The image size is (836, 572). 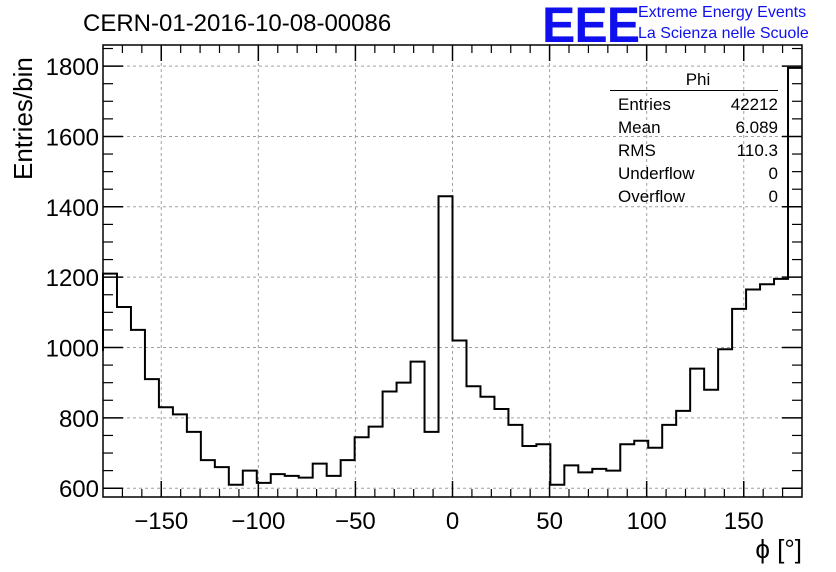 What do you see at coordinates (237, 23) in the screenshot?
I see `run-title: CERN-01-2016-10-08-00086` at bounding box center [237, 23].